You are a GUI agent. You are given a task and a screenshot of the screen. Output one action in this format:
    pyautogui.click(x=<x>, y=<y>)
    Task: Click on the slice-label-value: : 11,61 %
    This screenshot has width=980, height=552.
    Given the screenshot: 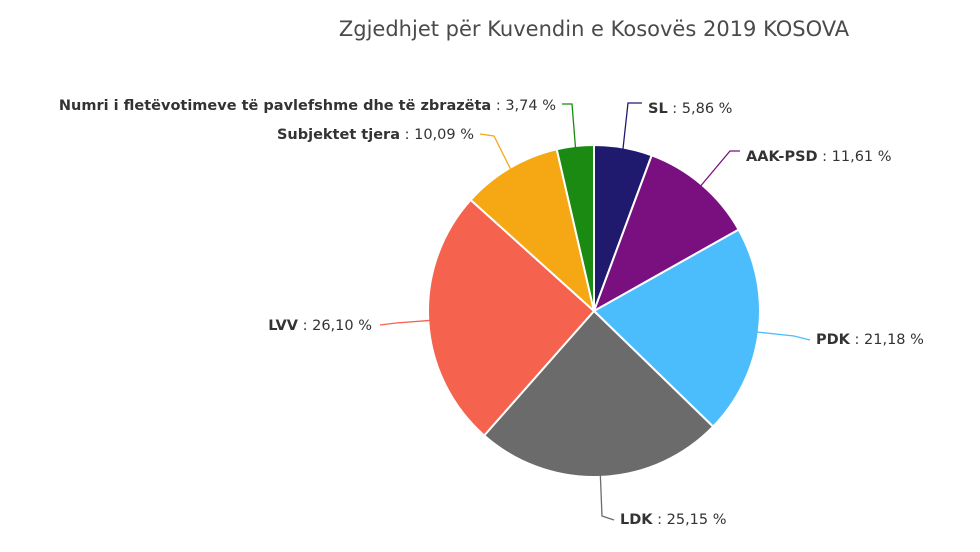 What is the action you would take?
    pyautogui.click(x=855, y=157)
    